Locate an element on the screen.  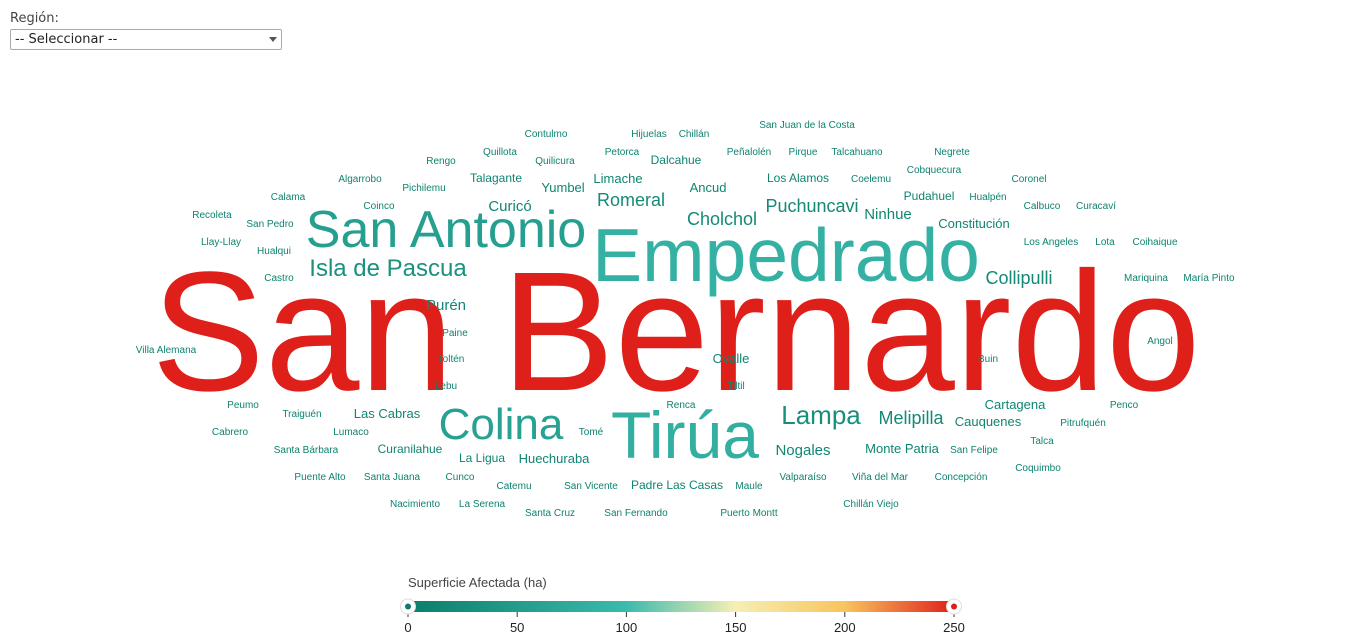
word-santa-juana: Santa Juana is located at coordinates (392, 477).